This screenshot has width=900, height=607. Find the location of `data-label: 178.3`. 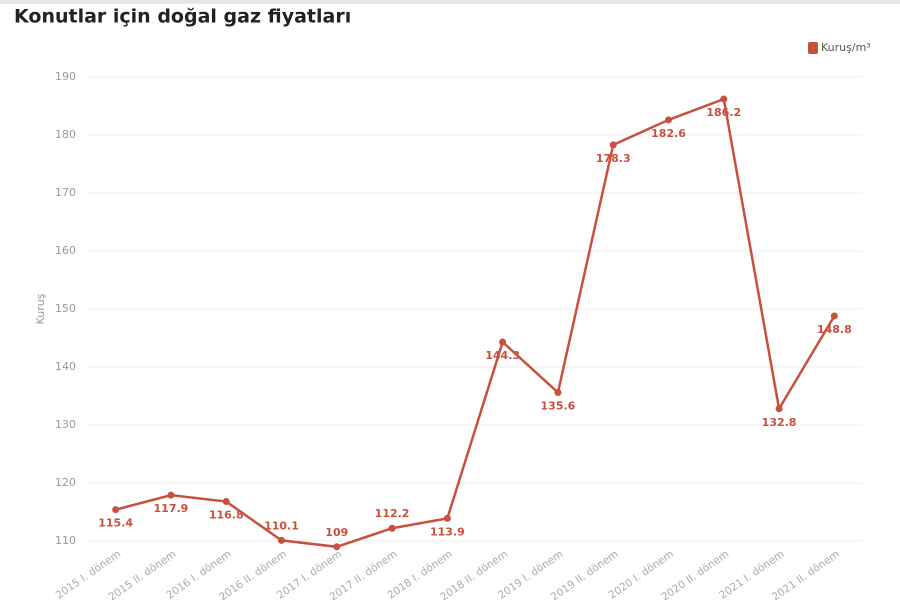

data-label: 178.3 is located at coordinates (613, 158).